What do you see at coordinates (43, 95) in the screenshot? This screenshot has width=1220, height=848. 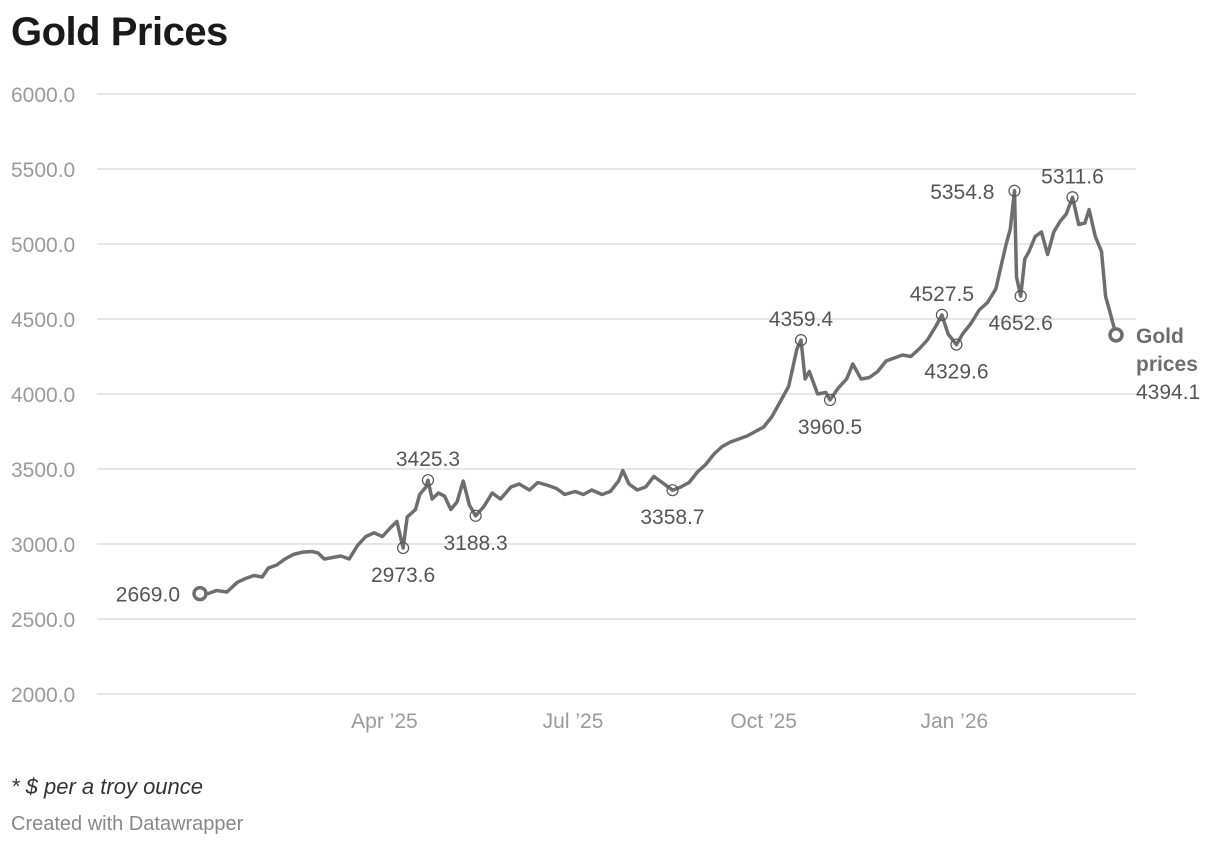 I see `y-tick-label: 6000.0` at bounding box center [43, 95].